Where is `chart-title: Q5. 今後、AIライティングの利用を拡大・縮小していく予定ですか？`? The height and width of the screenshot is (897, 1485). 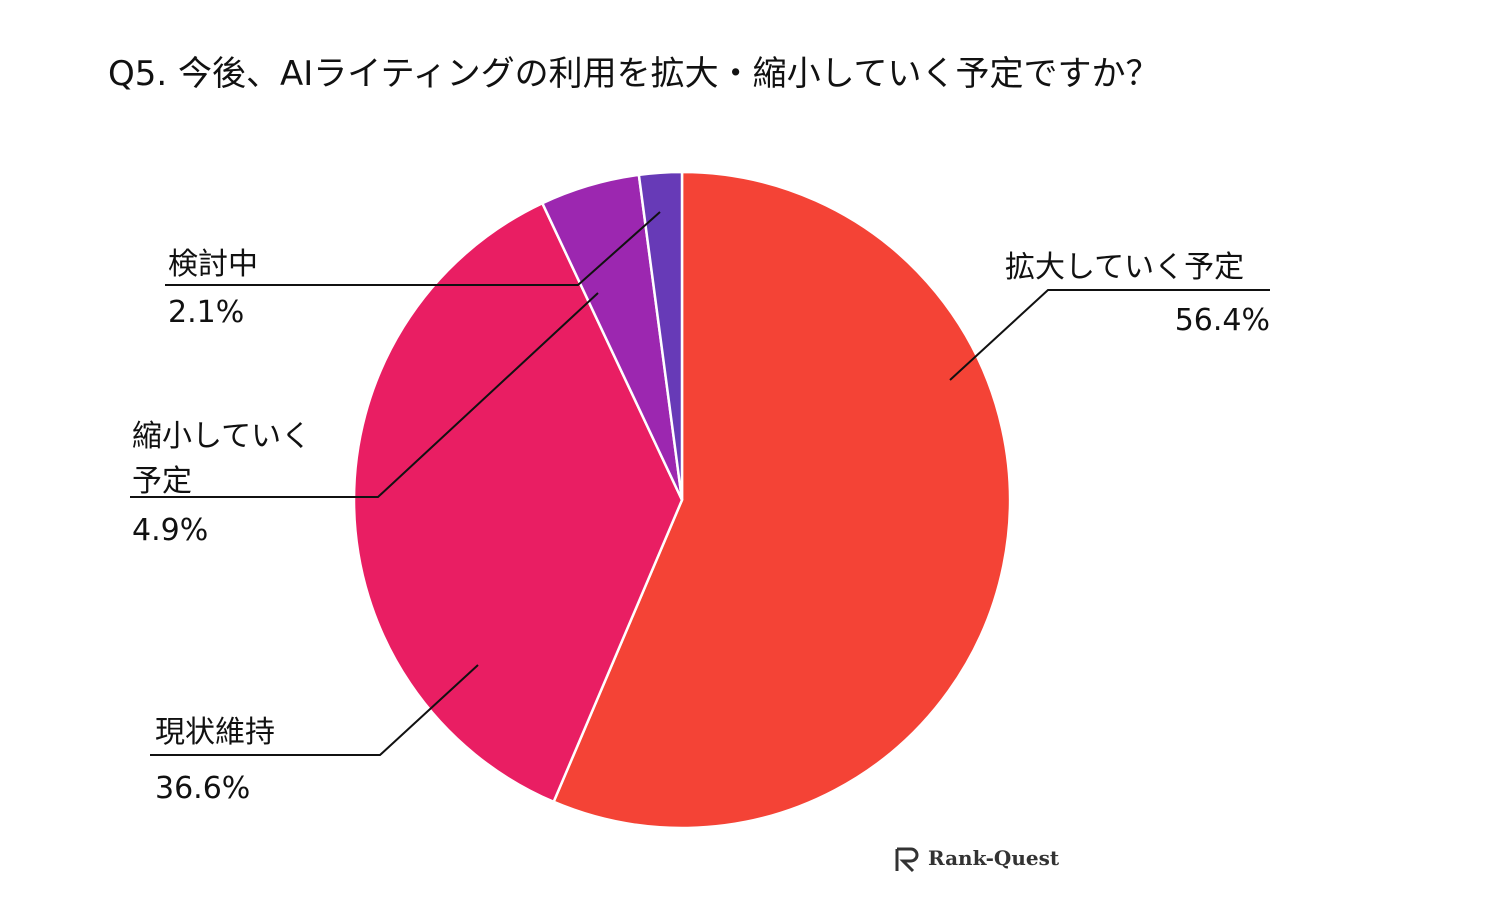
chart-title: Q5. 今後、AIライティングの利用を拡大・縮小していく予定ですか？ is located at coordinates (634, 74).